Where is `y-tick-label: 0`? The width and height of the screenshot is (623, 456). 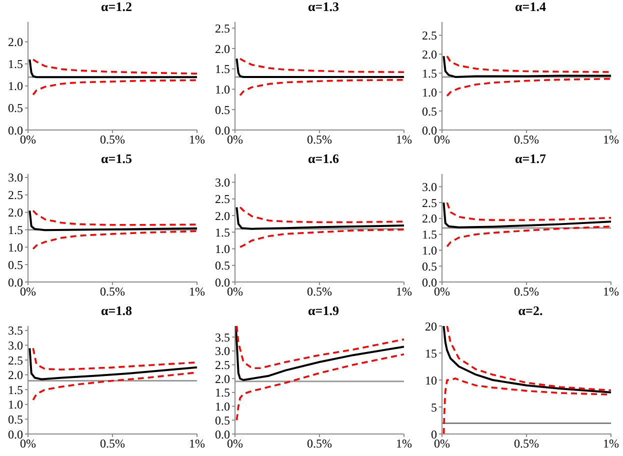 y-tick-label: 0 is located at coordinates (434, 434).